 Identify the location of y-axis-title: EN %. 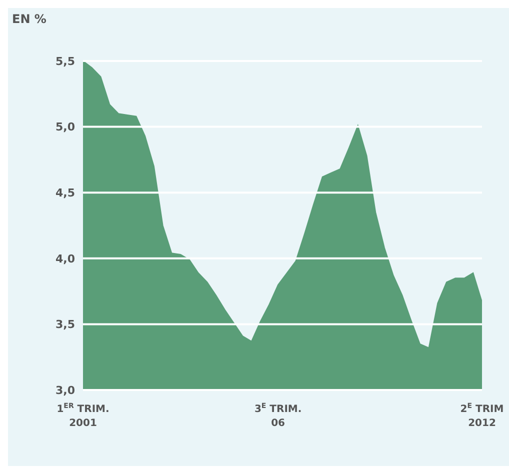
(29, 19).